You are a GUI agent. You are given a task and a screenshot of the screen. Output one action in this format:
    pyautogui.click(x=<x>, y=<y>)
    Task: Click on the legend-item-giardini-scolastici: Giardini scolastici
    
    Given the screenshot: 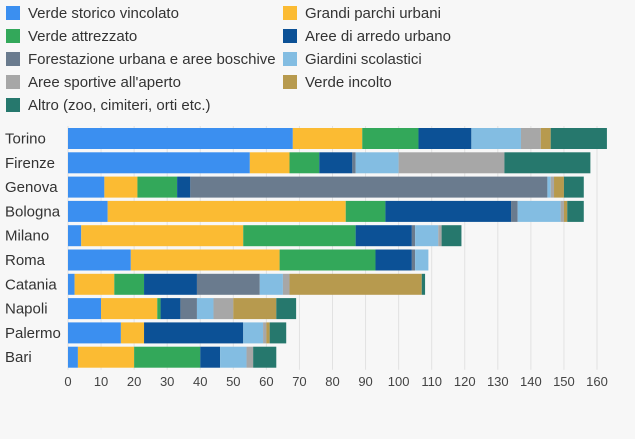 What is the action you would take?
    pyautogui.click(x=352, y=59)
    